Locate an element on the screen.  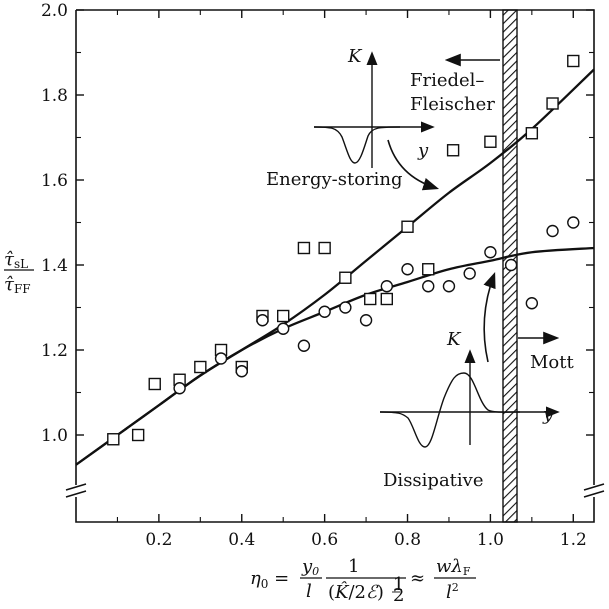
svg-text: l is located at coordinates (309, 591).